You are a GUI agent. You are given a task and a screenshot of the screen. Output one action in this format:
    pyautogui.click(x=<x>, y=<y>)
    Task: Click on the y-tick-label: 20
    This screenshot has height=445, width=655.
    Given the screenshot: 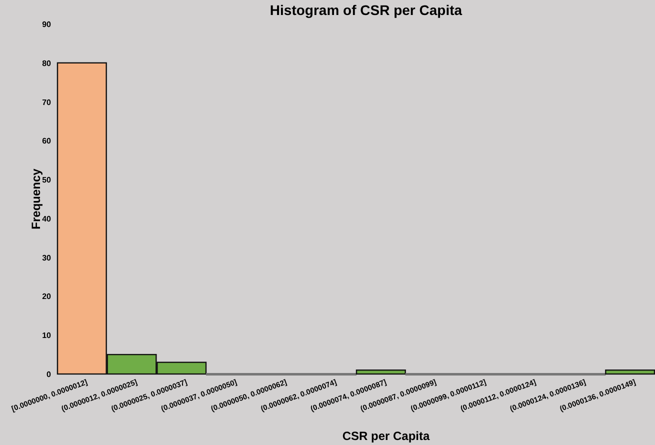 What is the action you would take?
    pyautogui.click(x=47, y=297)
    